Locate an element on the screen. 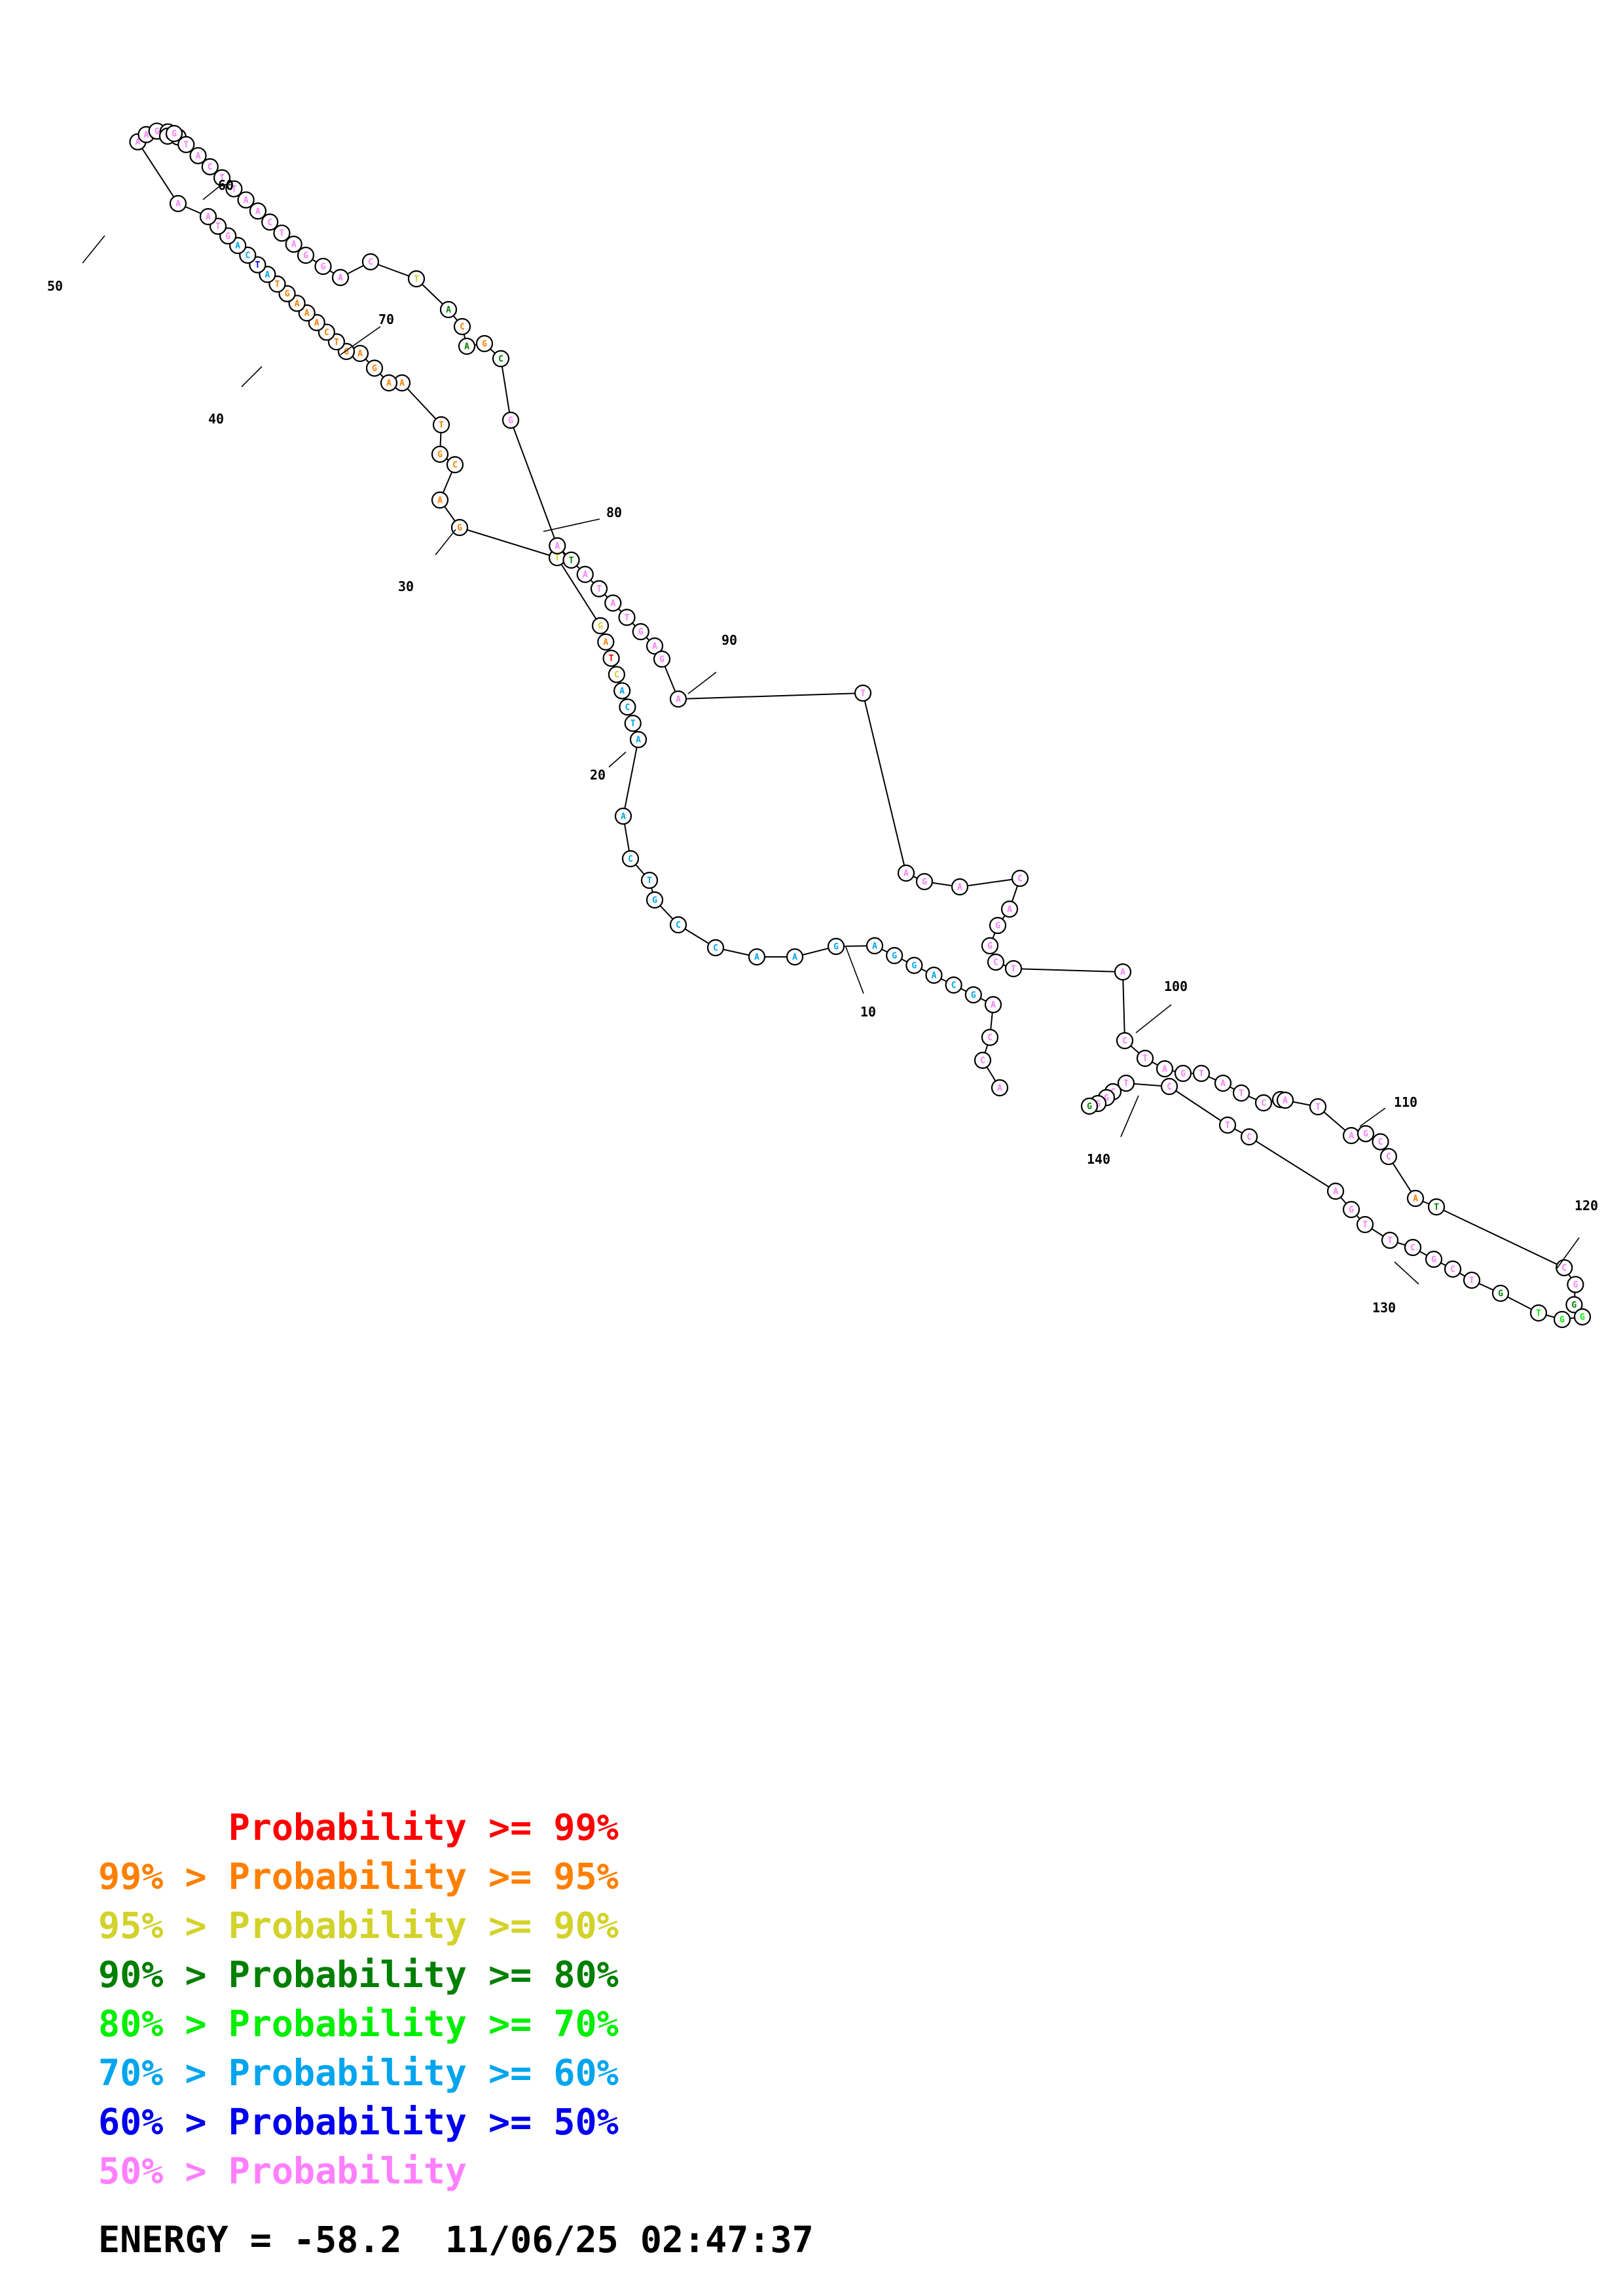 This screenshot has width=1623, height=2296. legend-row: 60% > Probability >= 50% is located at coordinates (358, 2122).